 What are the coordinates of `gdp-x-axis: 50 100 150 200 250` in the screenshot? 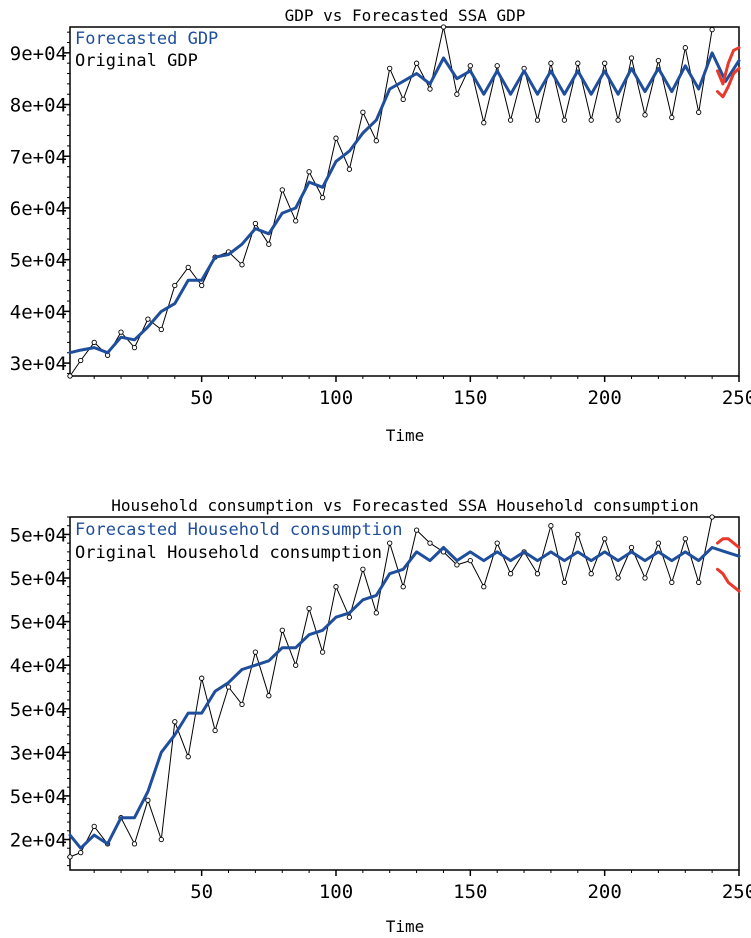 It's located at (422, 392).